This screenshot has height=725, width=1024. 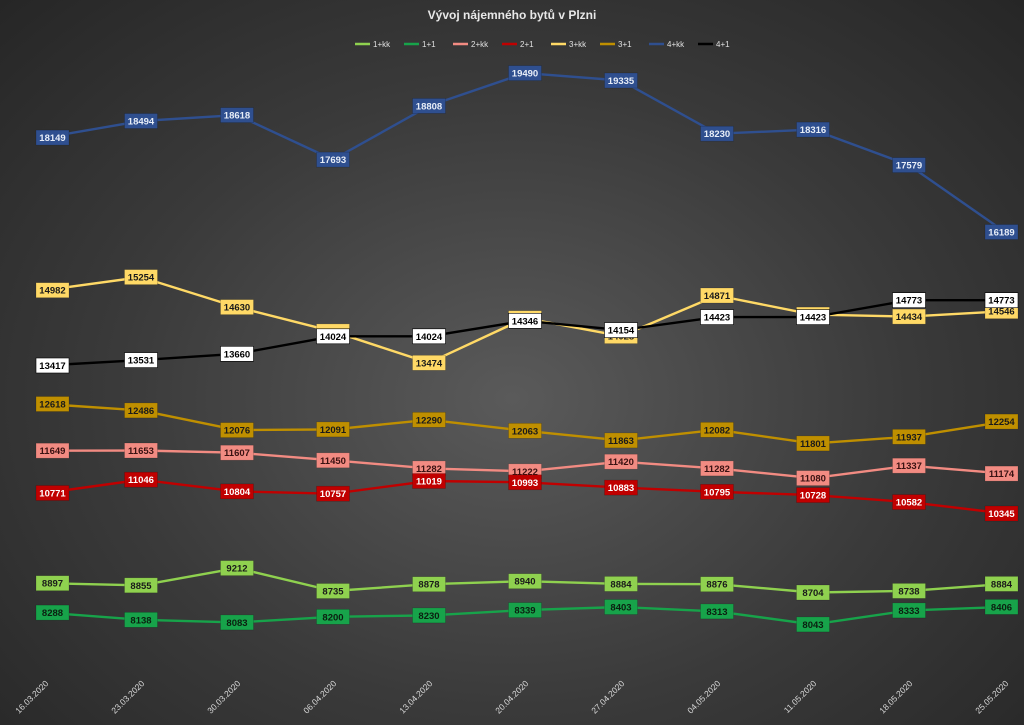 What do you see at coordinates (895, 696) in the screenshot?
I see `x-tick-label: 18.05.2020` at bounding box center [895, 696].